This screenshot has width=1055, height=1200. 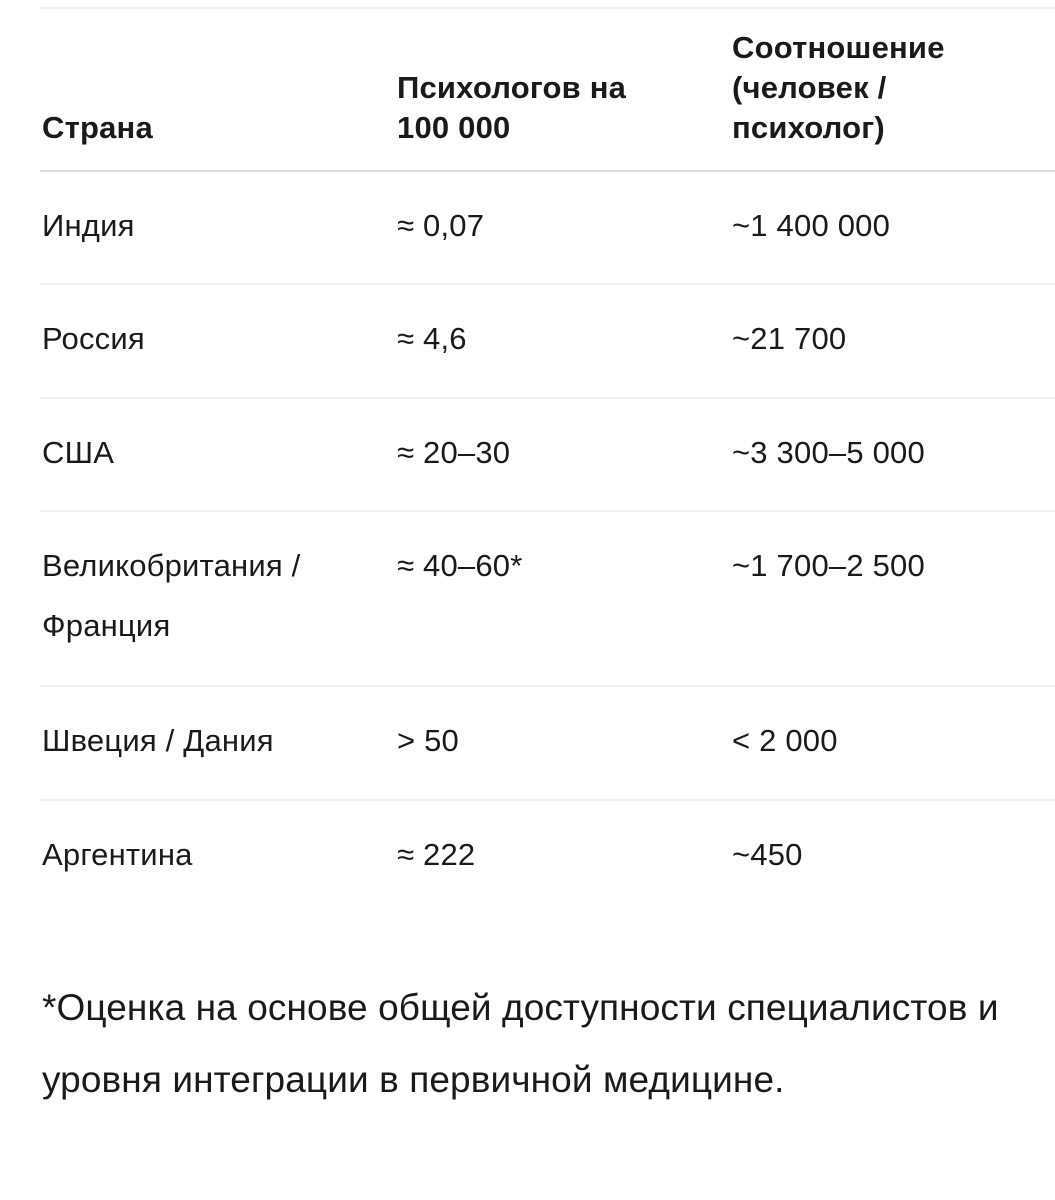 What do you see at coordinates (811, 225) in the screenshot?
I see `cell-ratio: ~1 400 000` at bounding box center [811, 225].